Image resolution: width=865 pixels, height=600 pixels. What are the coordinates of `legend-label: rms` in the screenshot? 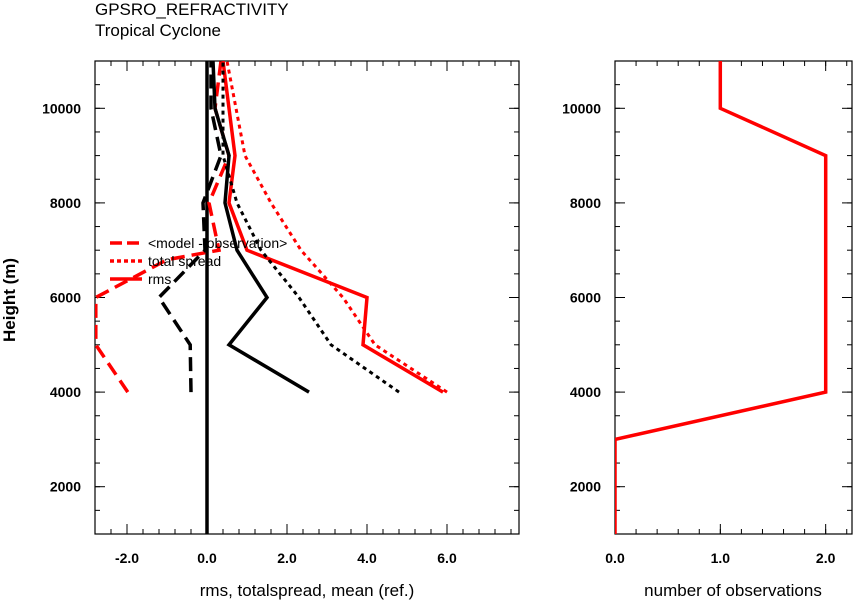 It's located at (159, 279).